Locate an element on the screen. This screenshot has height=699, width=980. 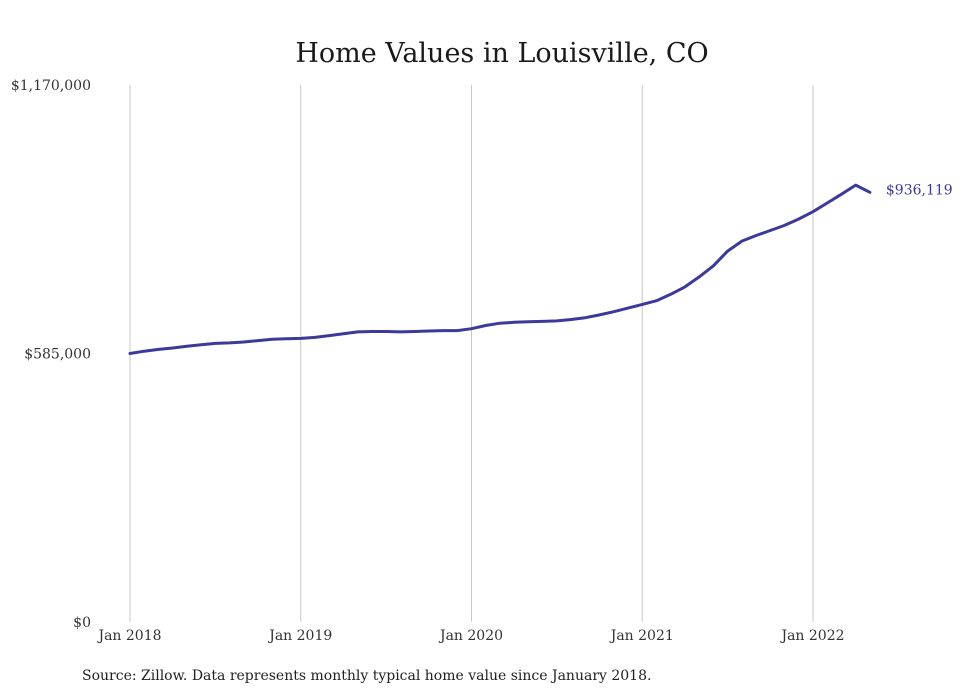
y-axis-ticks: $0 $585,000 $1,170,000 is located at coordinates (51, 354).